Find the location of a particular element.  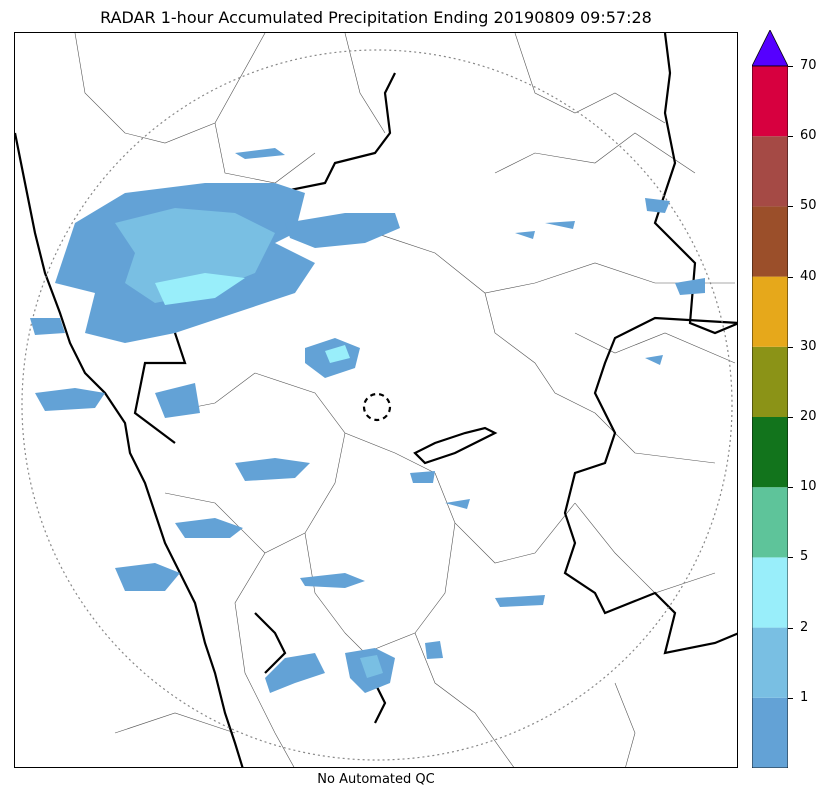

colorbar-tick-label: 40 is located at coordinates (808, 276).